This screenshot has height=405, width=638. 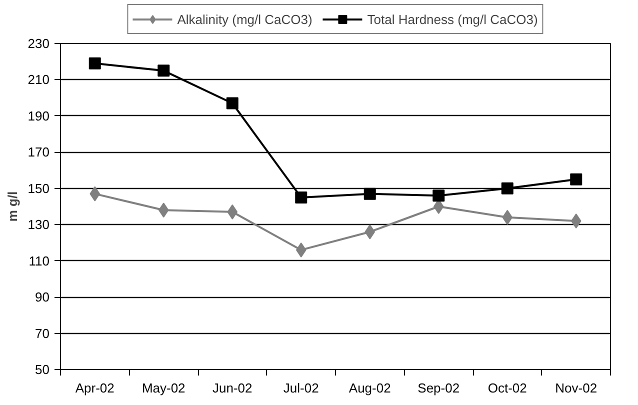 I want to click on y-tick-label: 230, so click(x=39, y=43).